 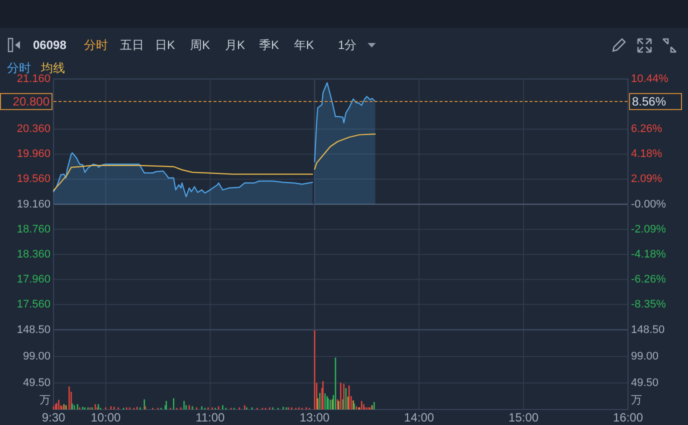 I want to click on y2-tick-label: 4.18%, so click(x=646, y=154).